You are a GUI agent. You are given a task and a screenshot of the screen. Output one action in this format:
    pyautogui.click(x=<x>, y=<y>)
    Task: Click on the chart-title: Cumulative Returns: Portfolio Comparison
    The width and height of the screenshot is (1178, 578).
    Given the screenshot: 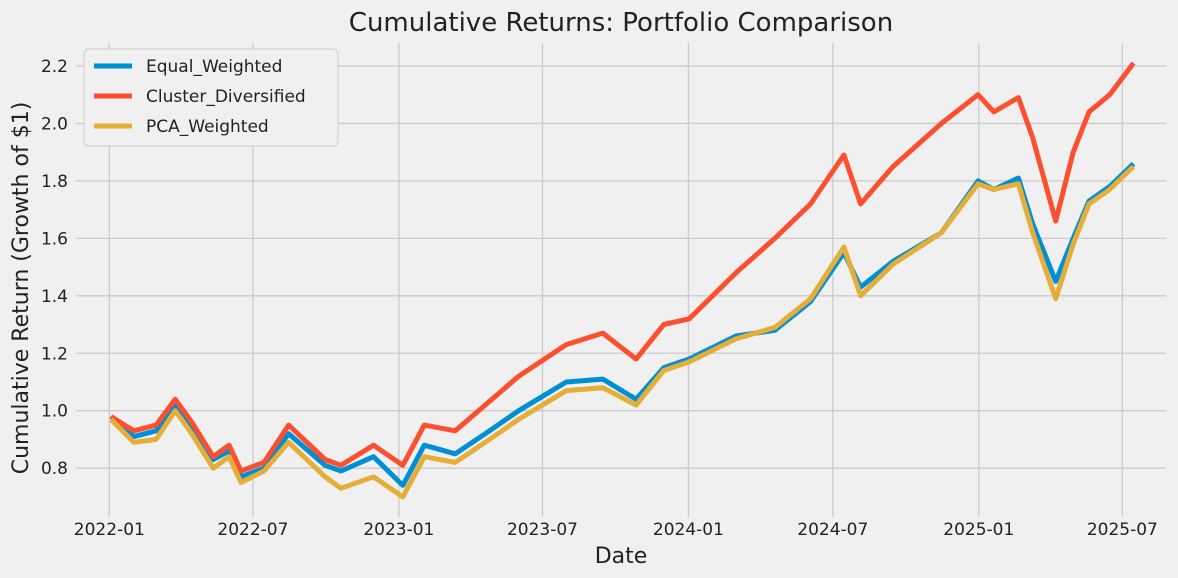 What is the action you would take?
    pyautogui.click(x=621, y=23)
    